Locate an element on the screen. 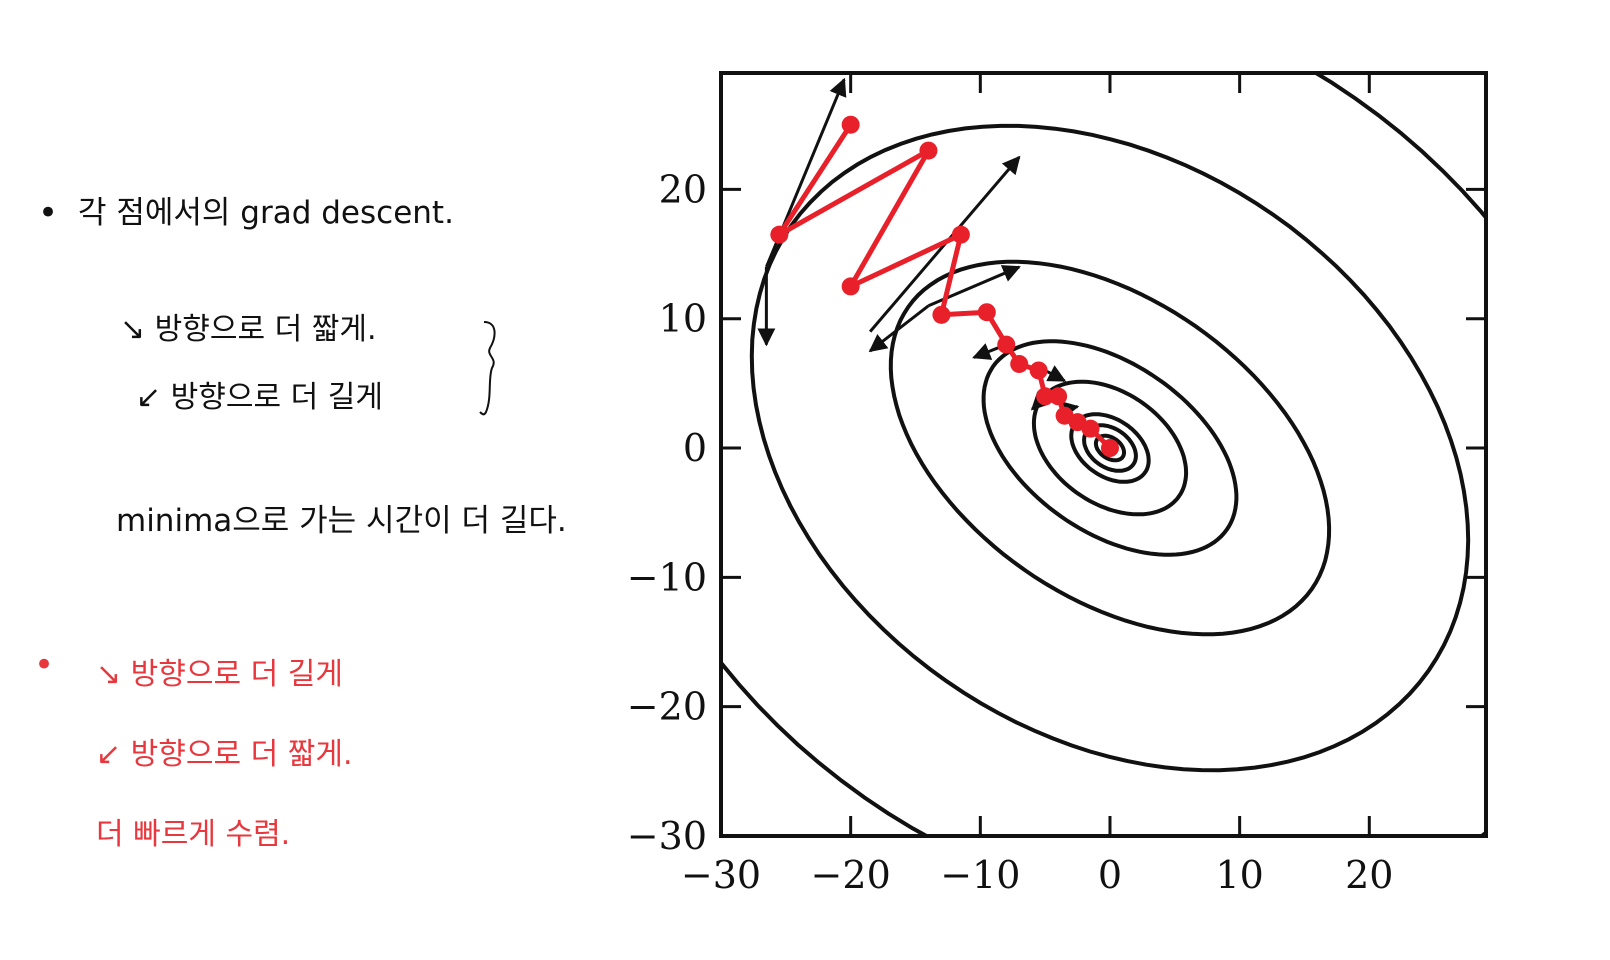 The image size is (1610, 960). y-tick-label-3: 0 is located at coordinates (695, 448).